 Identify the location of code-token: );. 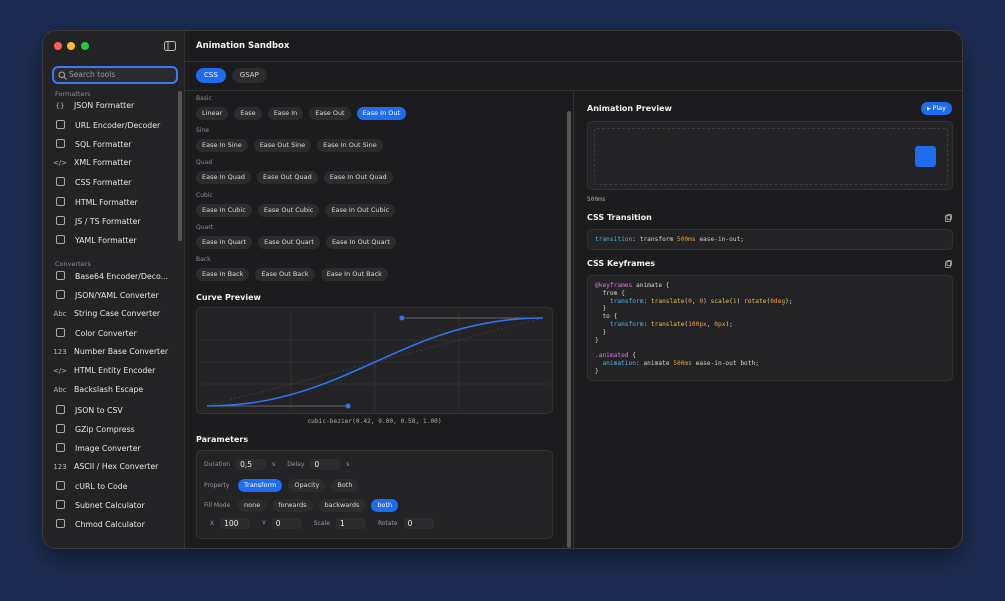
(729, 324).